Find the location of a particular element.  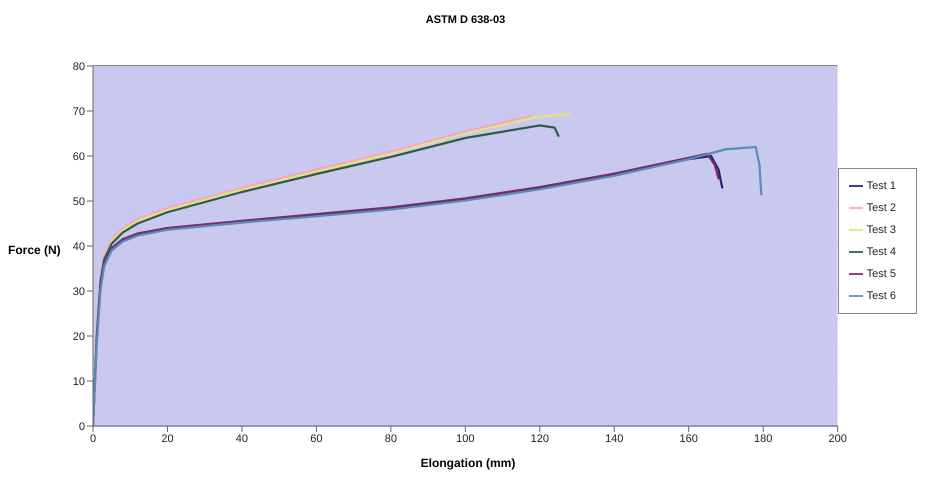

x-tick-label: 40 is located at coordinates (242, 438).